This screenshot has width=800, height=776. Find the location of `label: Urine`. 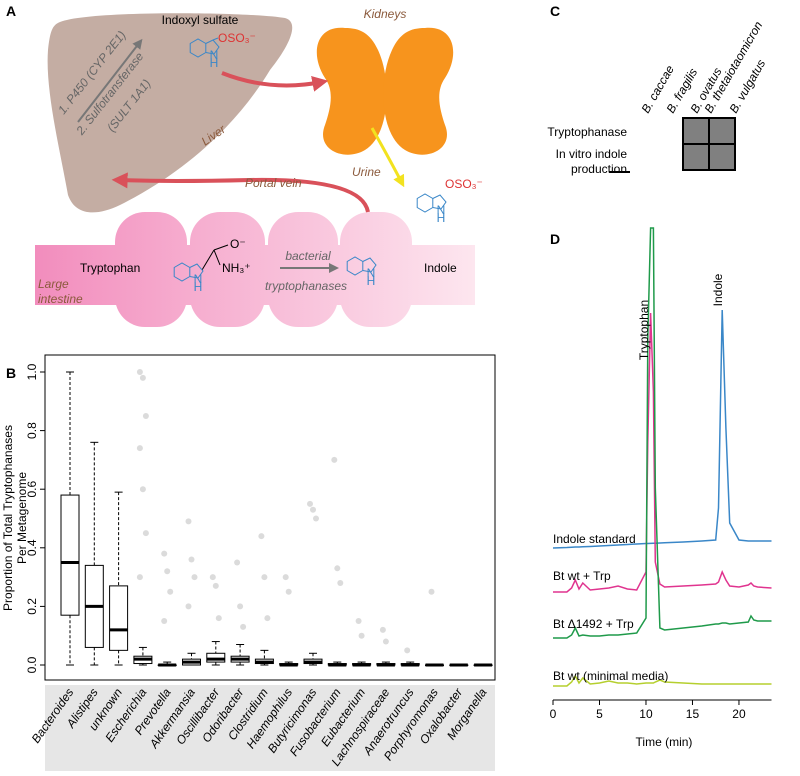

label: Urine is located at coordinates (366, 172).